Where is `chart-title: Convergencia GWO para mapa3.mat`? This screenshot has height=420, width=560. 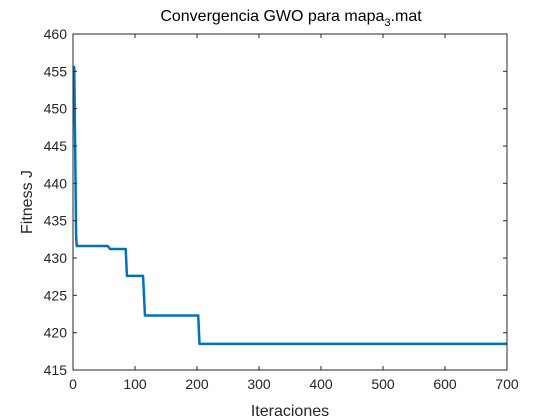 chart-title: Convergencia GWO para mapa3.mat is located at coordinates (291, 18).